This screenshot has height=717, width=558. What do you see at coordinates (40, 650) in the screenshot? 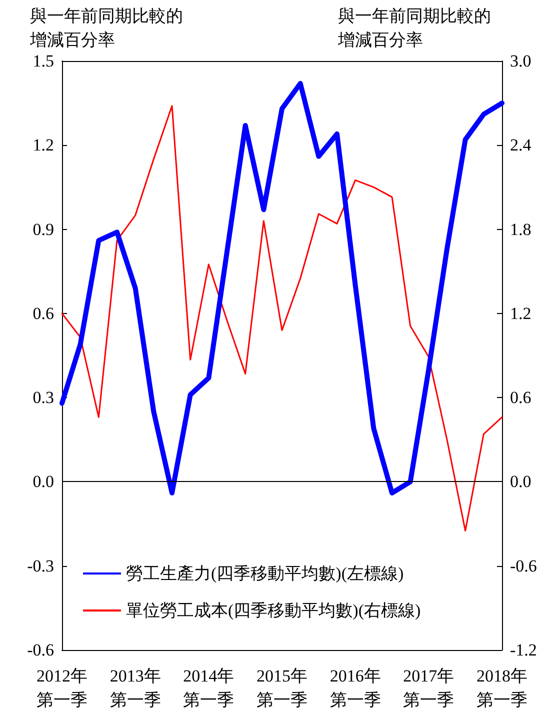
I see `y-tick-label: -0.6` at bounding box center [40, 650].